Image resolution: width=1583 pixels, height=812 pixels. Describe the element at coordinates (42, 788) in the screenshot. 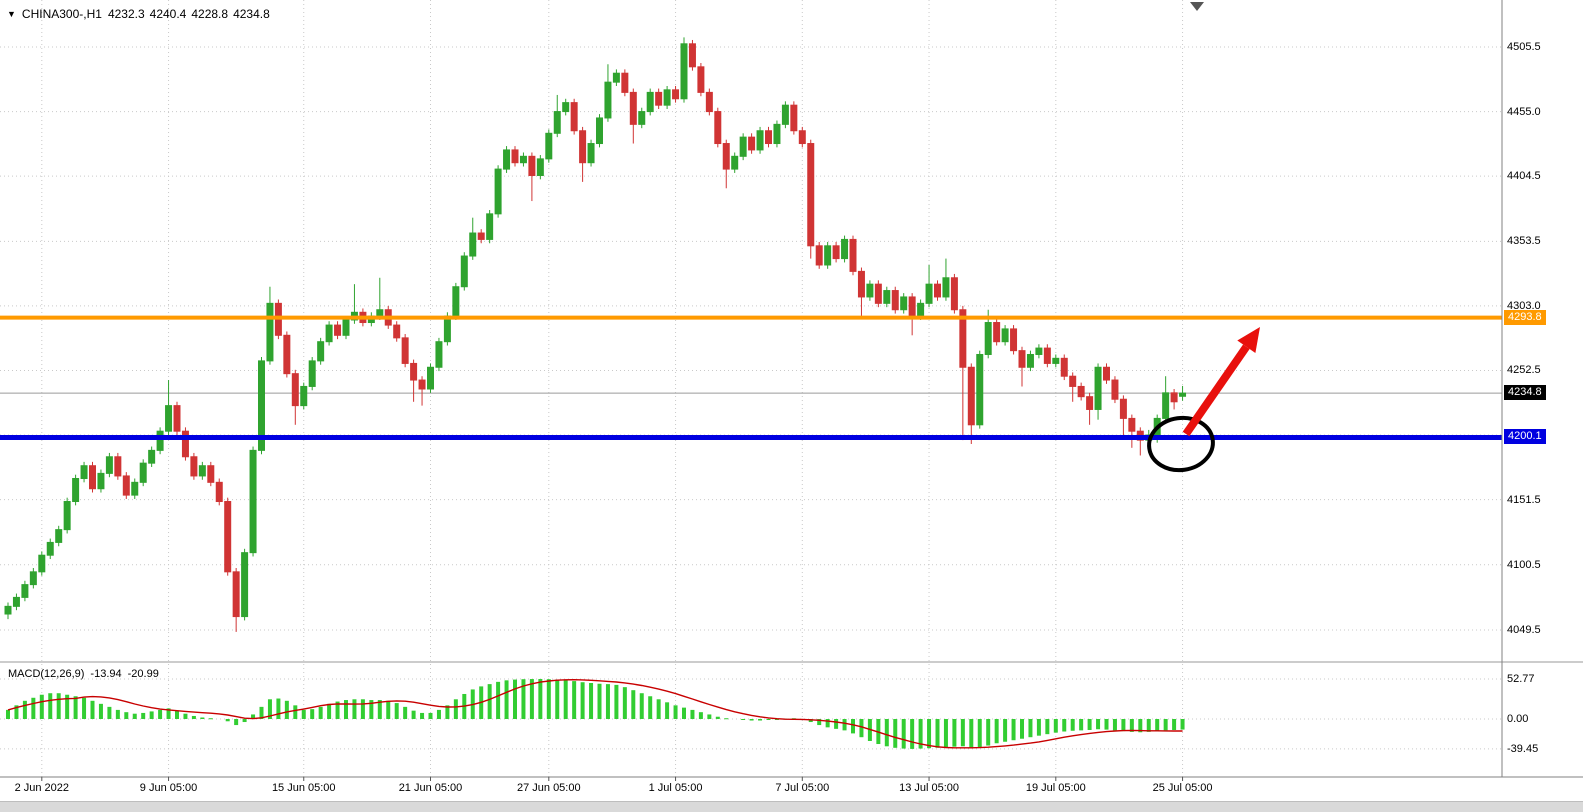

I see `time-axis-label: 2 Jun 2022` at that location.